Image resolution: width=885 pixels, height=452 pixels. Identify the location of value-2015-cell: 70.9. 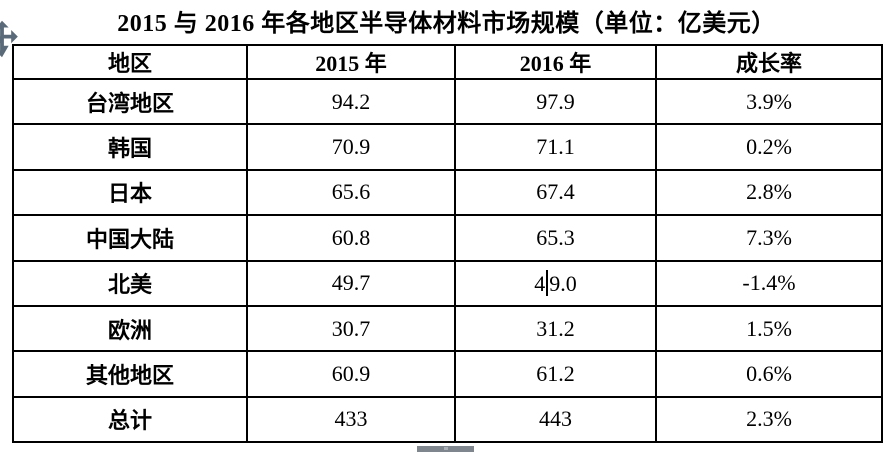
(351, 147).